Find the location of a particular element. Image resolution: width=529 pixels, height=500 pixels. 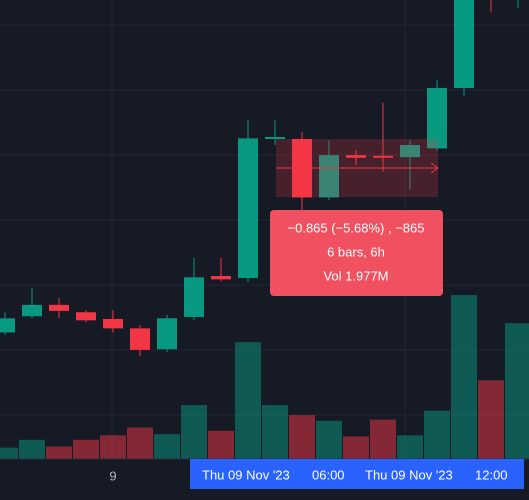

crosshair-time: 06:00 is located at coordinates (328, 474).